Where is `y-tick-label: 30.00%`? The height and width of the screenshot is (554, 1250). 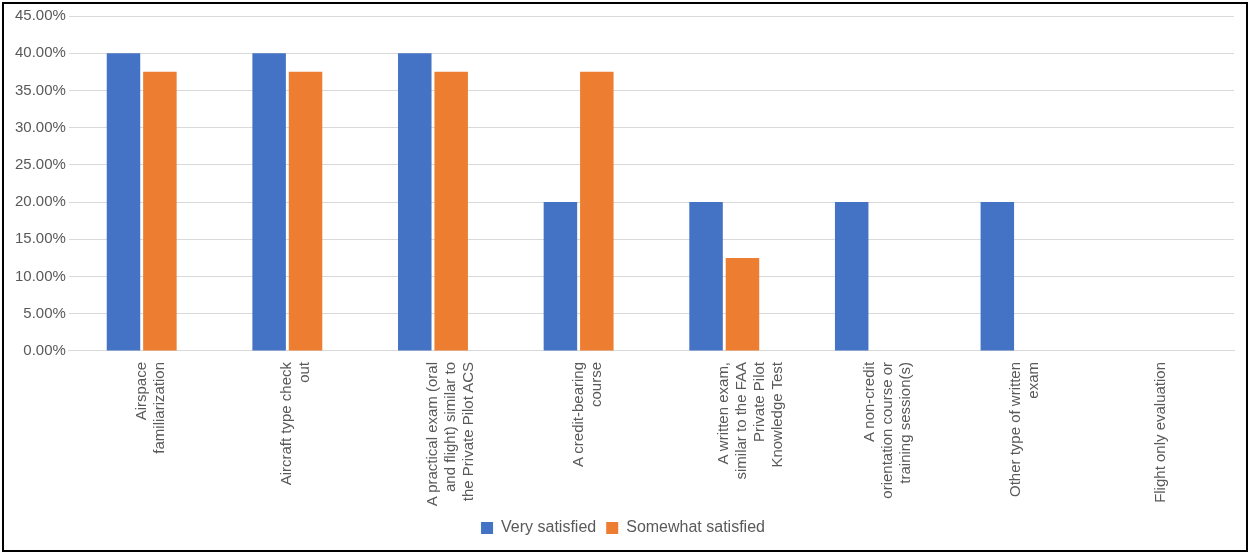
y-tick-label: 30.00% is located at coordinates (40, 126).